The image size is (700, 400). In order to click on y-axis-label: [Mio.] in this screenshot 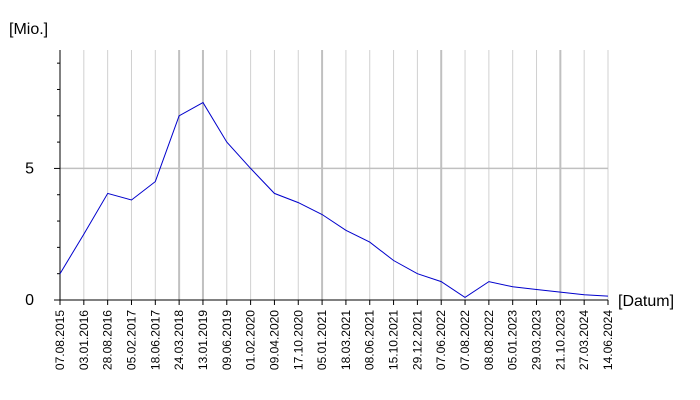, I will do `click(28, 29)`.